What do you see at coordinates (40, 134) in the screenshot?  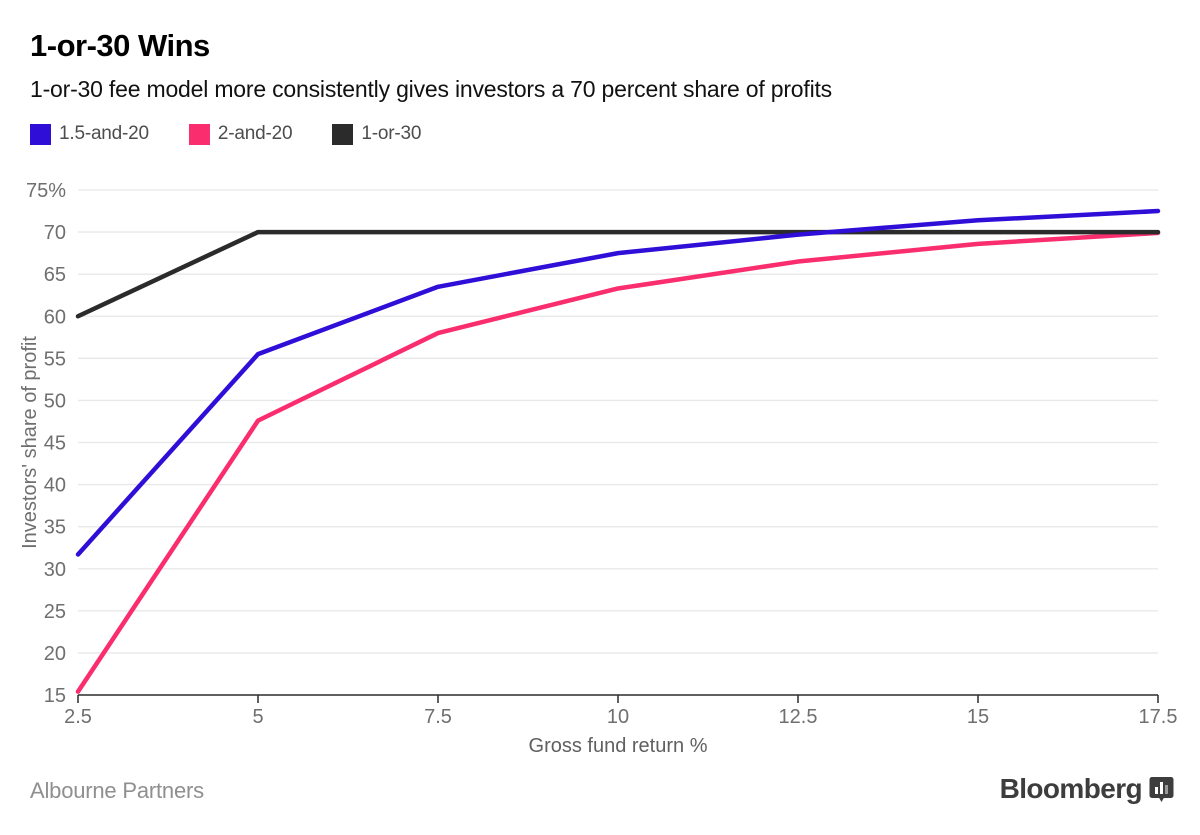 I see `legend-swatch-blue` at bounding box center [40, 134].